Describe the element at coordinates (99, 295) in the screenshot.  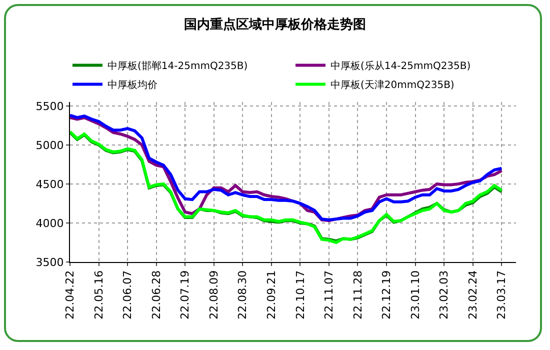
I see `x-tick-label: 22.05.16` at that location.